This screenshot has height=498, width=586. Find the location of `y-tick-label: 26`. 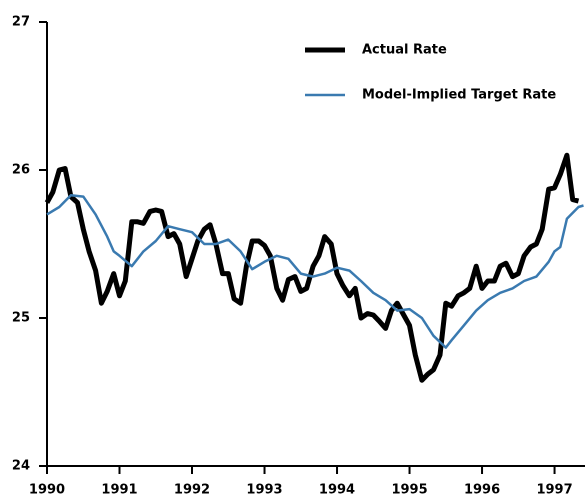

y-tick-label: 26 is located at coordinates (21, 170).